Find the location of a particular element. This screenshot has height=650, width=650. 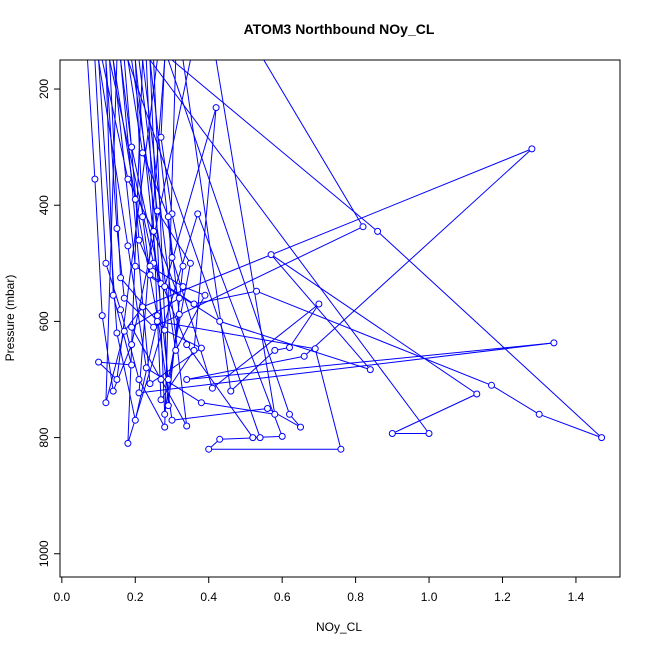

x-tick-label: 0.2 is located at coordinates (135, 597).